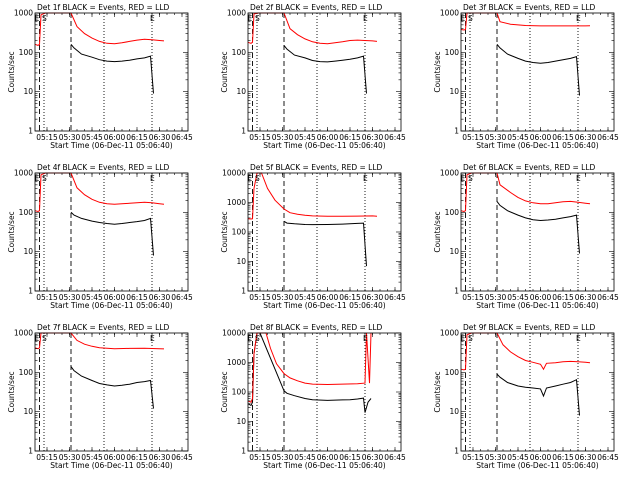  I want to click on panel-title: Det 9f BLACK = Events, RED = LLD, so click(529, 327).